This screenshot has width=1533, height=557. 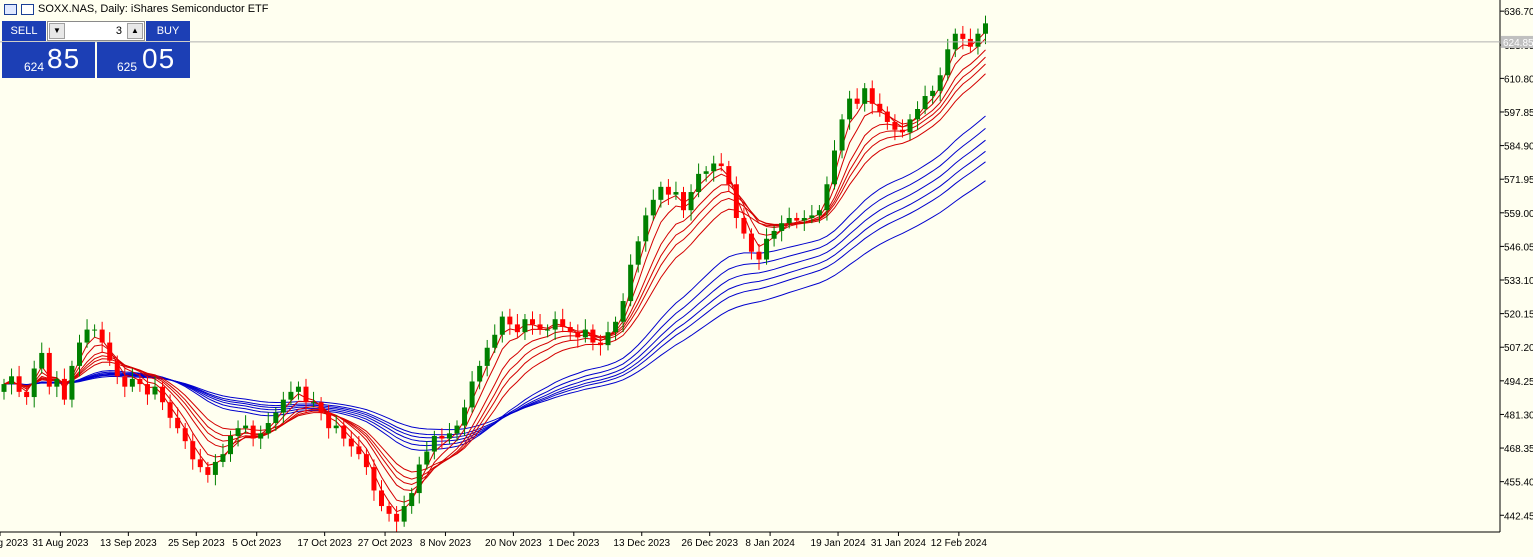 What do you see at coordinates (385, 543) in the screenshot?
I see `x-tick-label: 27 Oct 2023` at bounding box center [385, 543].